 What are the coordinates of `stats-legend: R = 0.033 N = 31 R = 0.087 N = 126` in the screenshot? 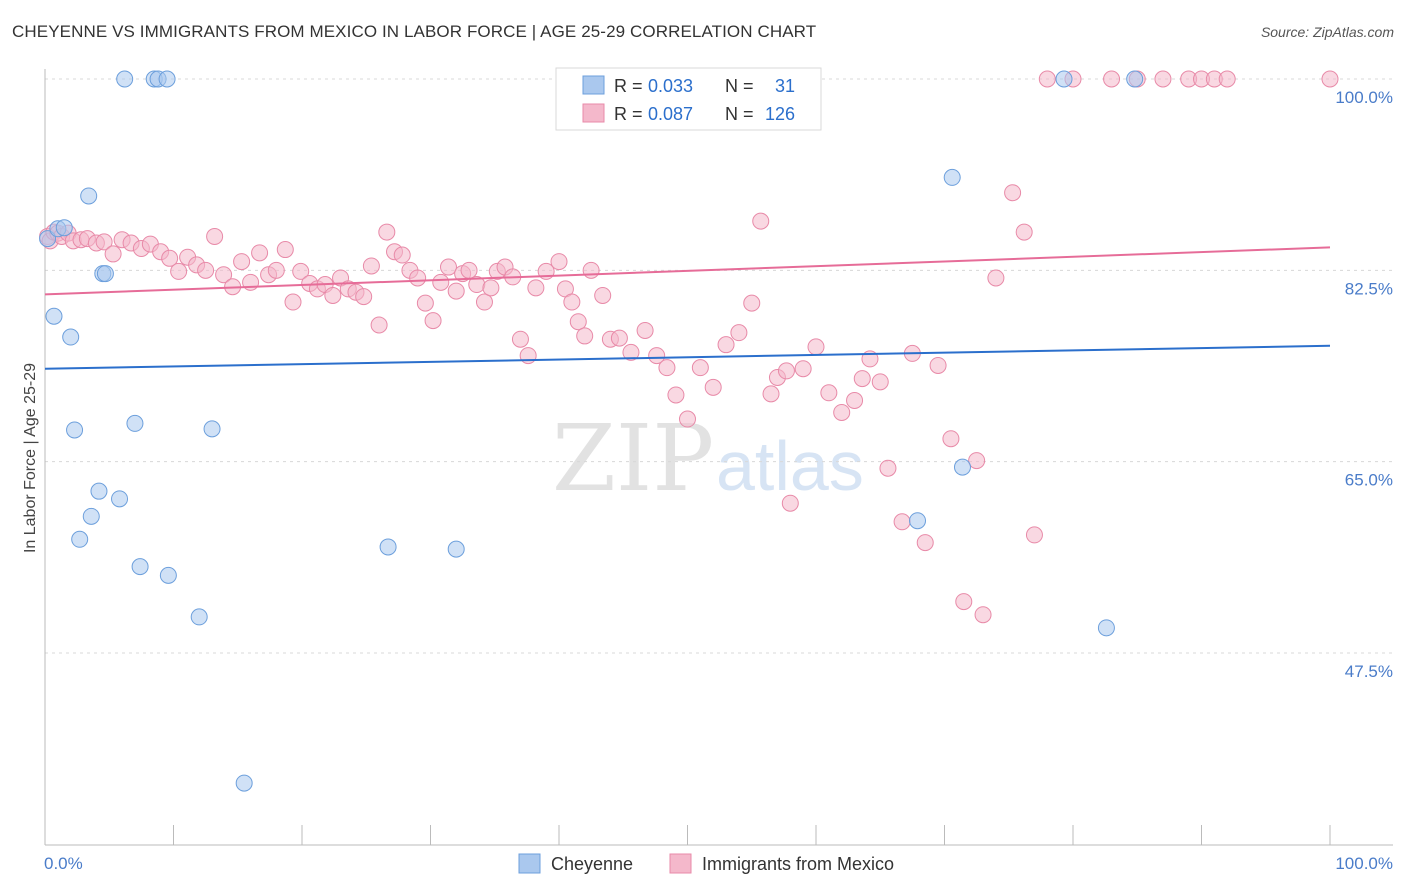 It's located at (688, 99).